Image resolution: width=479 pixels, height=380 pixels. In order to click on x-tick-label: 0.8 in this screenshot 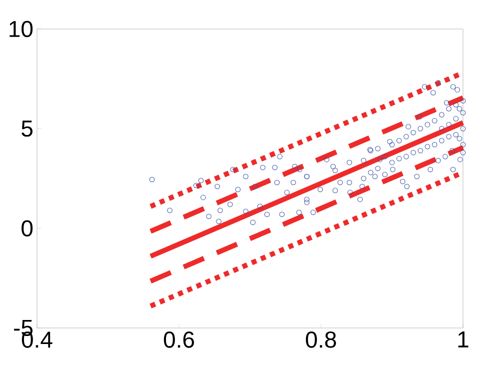, I will do `click(321, 340)`.